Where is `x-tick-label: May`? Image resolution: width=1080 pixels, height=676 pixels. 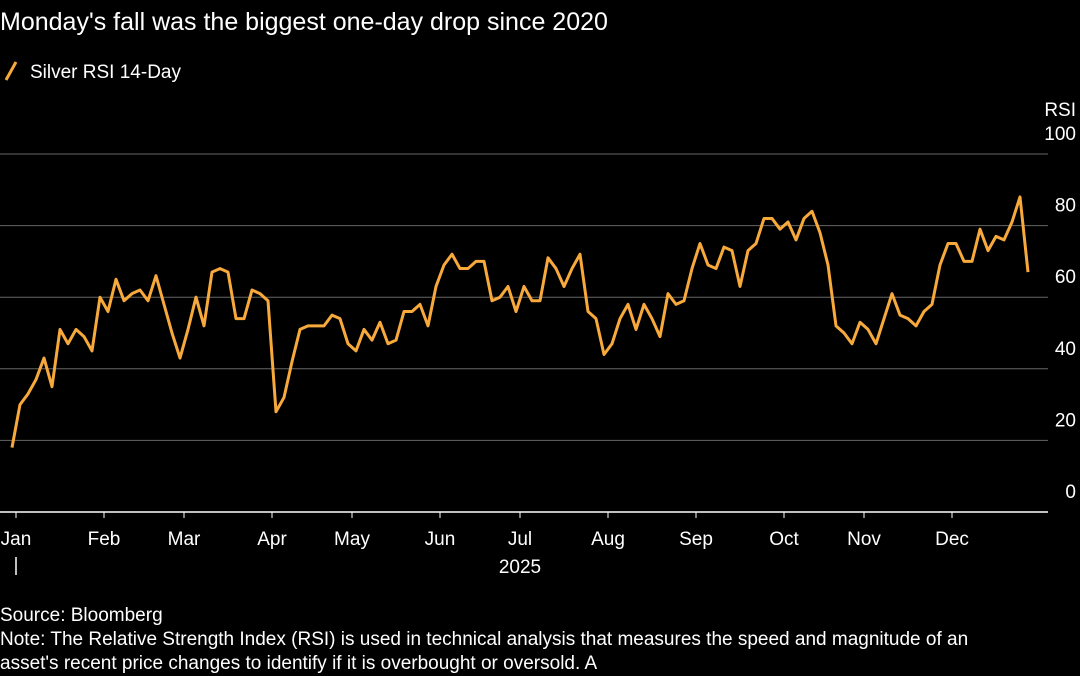 x-tick-label: May is located at coordinates (352, 539).